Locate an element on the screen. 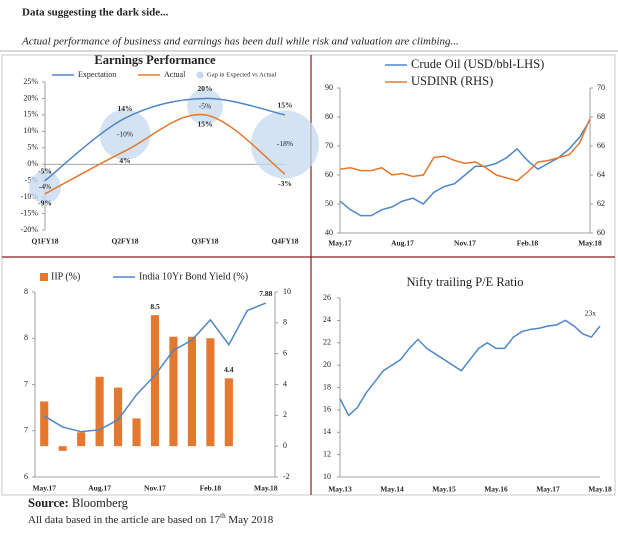 The image size is (618, 535). y-tick-label: 24 is located at coordinates (327, 319).